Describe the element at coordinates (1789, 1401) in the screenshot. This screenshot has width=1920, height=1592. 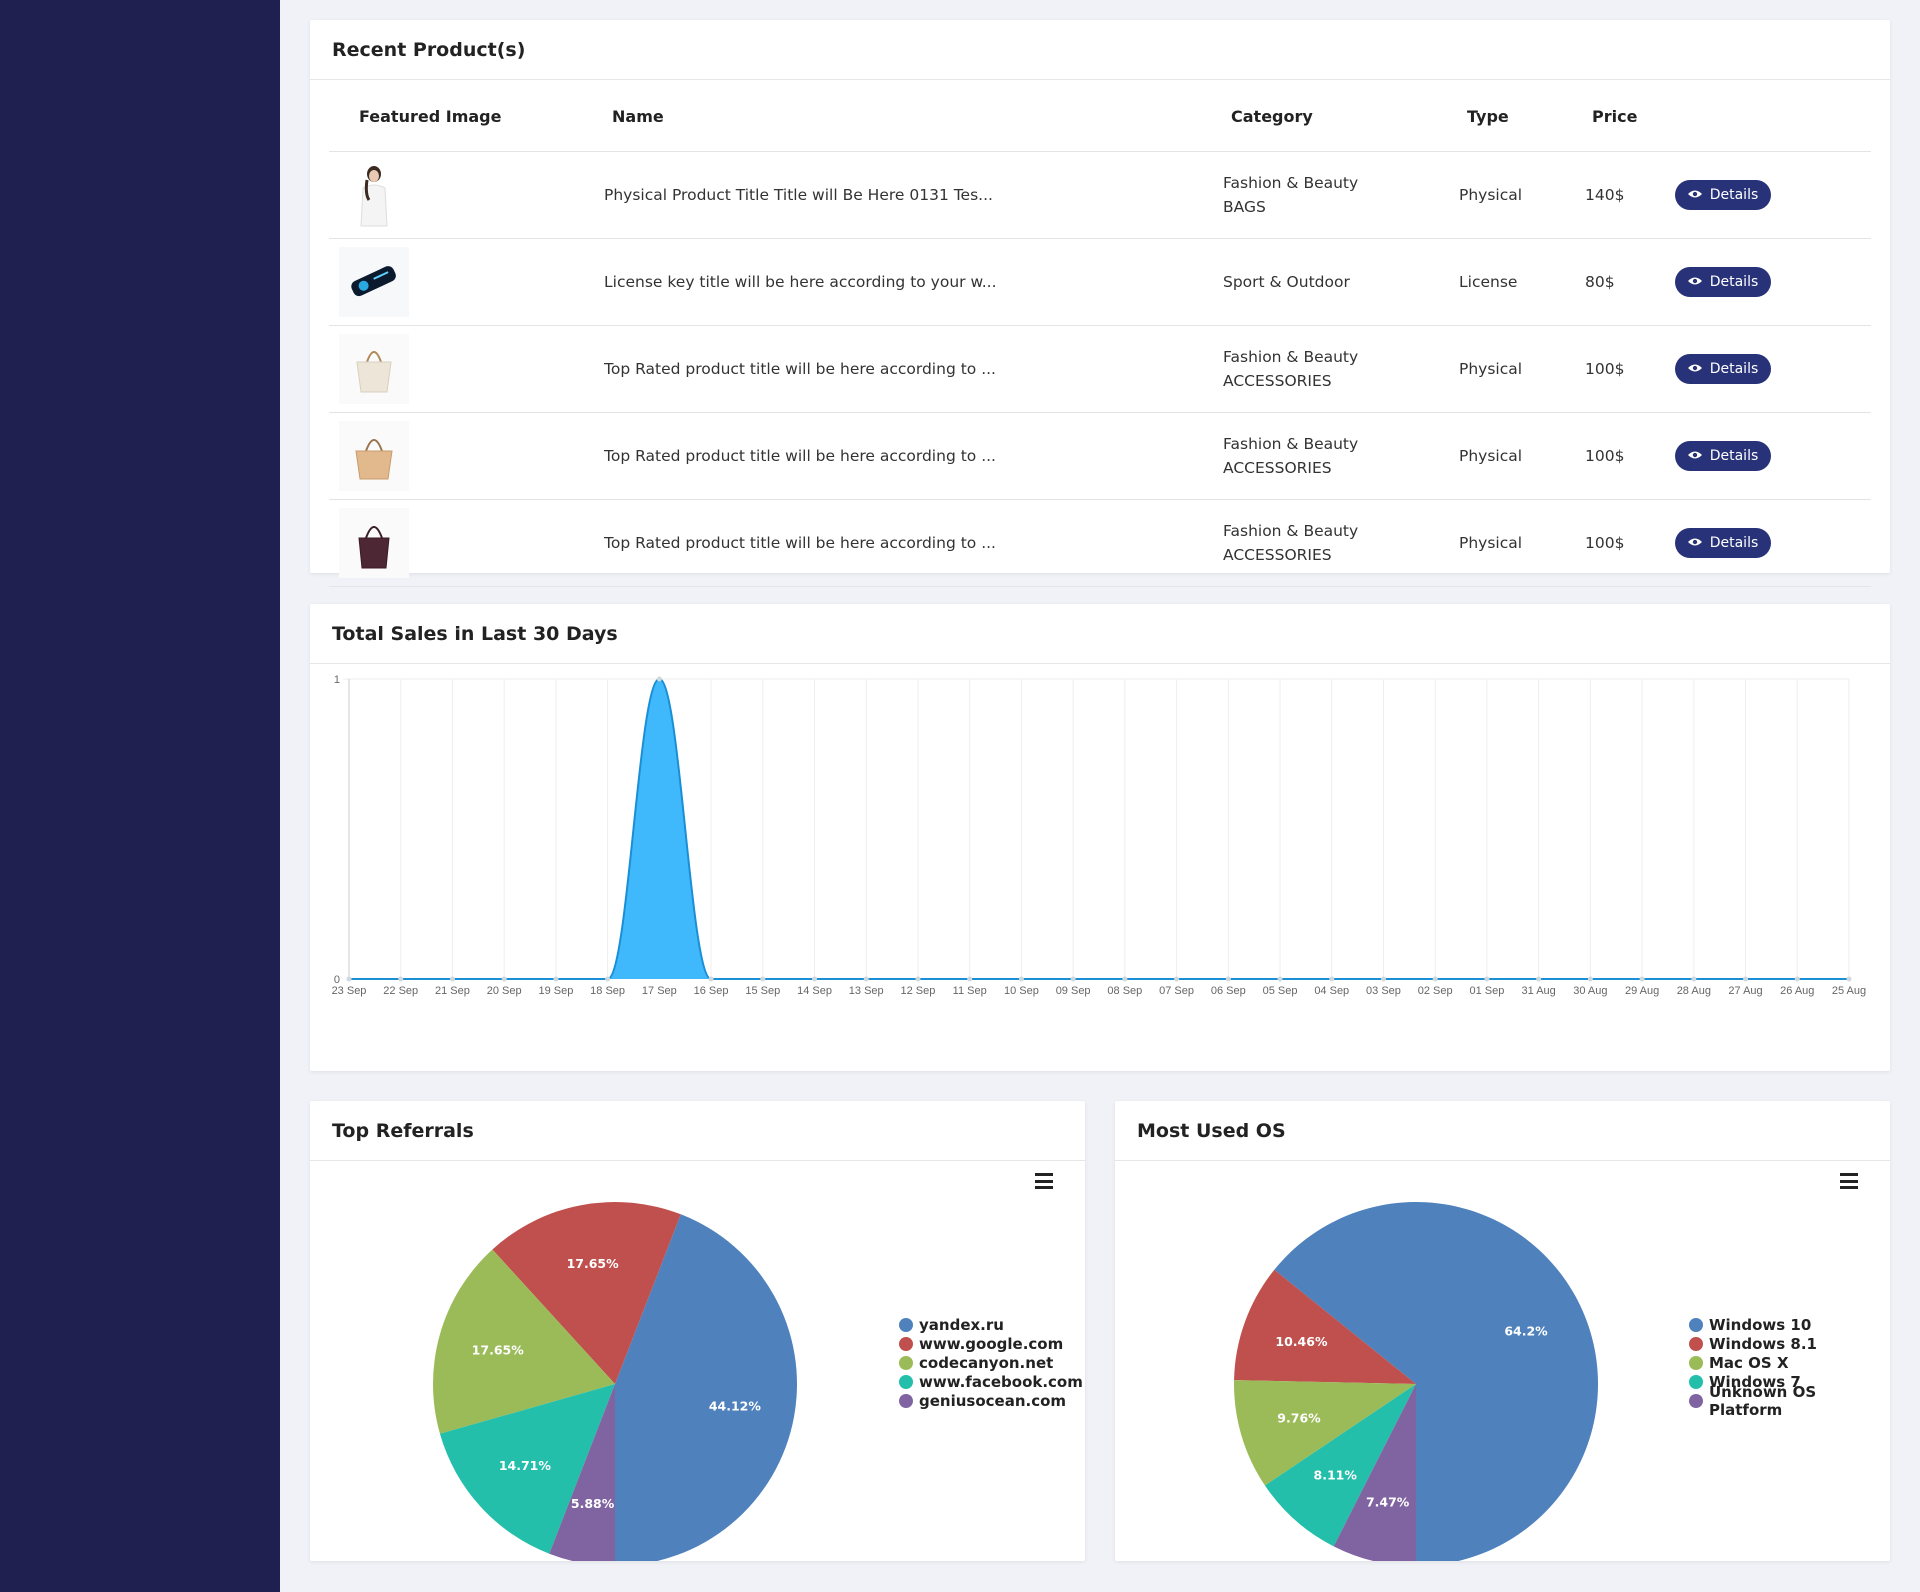
I see `legend-item: Unknown OS Platform` at that location.